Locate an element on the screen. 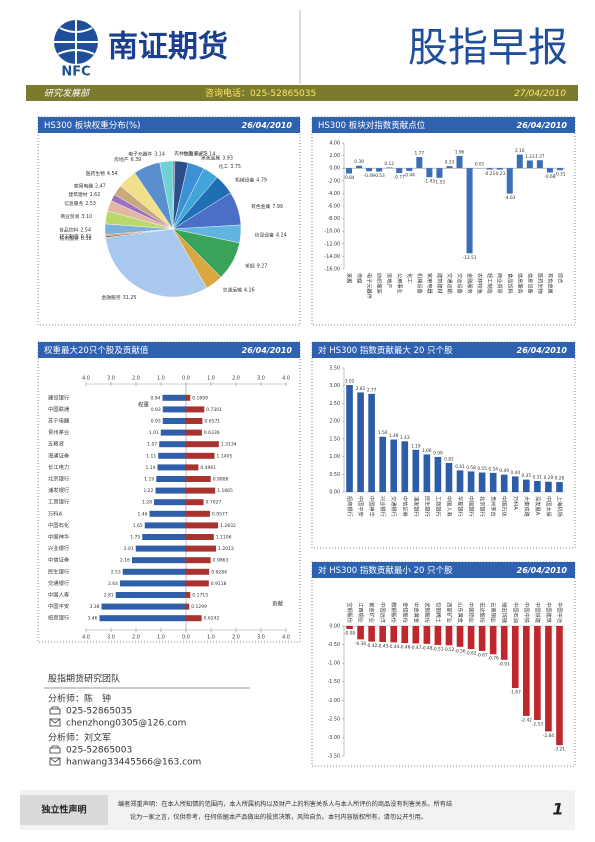  category-label: 宝钢股份 is located at coordinates (350, 613).